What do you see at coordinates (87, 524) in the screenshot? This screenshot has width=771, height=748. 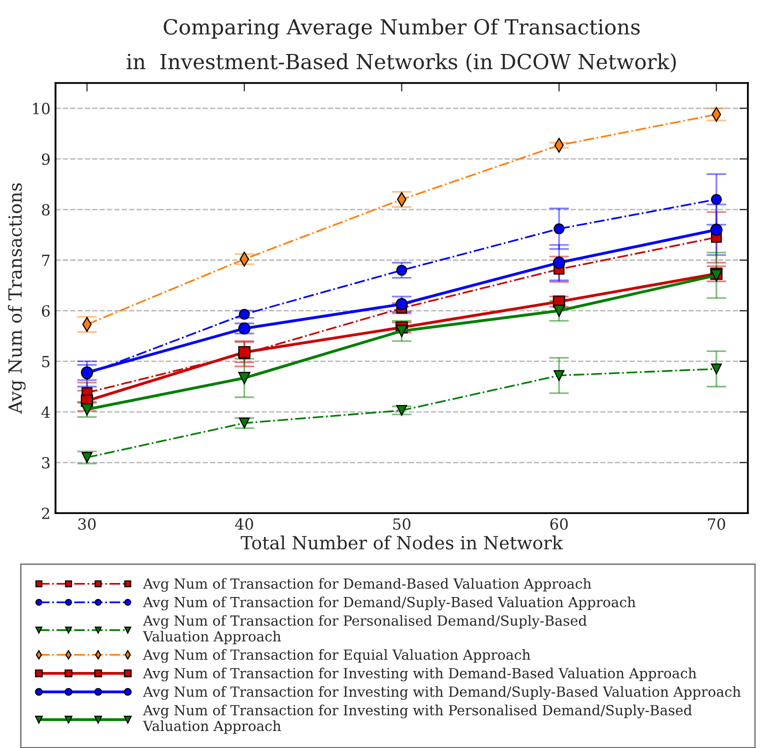 I see `x-tick-label: 30` at bounding box center [87, 524].